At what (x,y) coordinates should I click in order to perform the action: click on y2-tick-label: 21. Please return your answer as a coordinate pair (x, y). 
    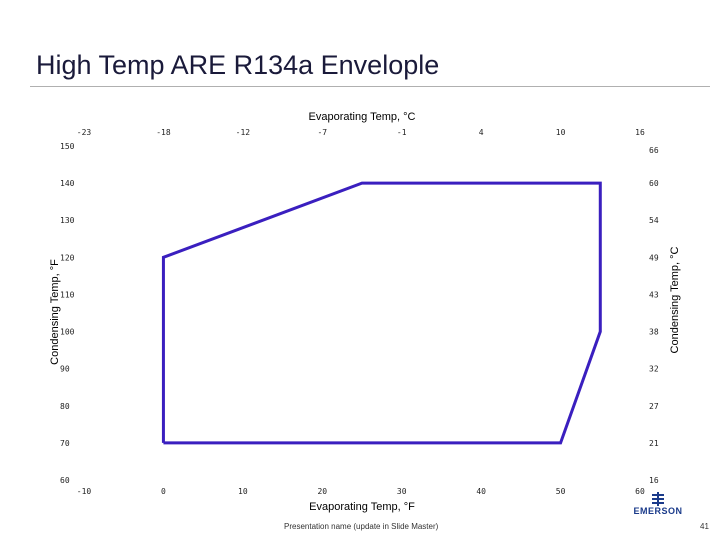
    Looking at the image, I should click on (654, 443).